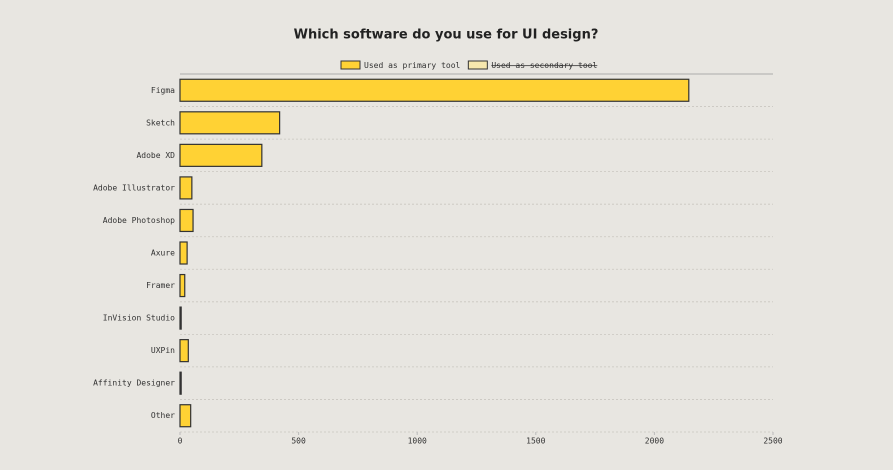 The image size is (893, 470). What do you see at coordinates (139, 220) in the screenshot?
I see `y-tick-label: Adobe Photoshop` at bounding box center [139, 220].